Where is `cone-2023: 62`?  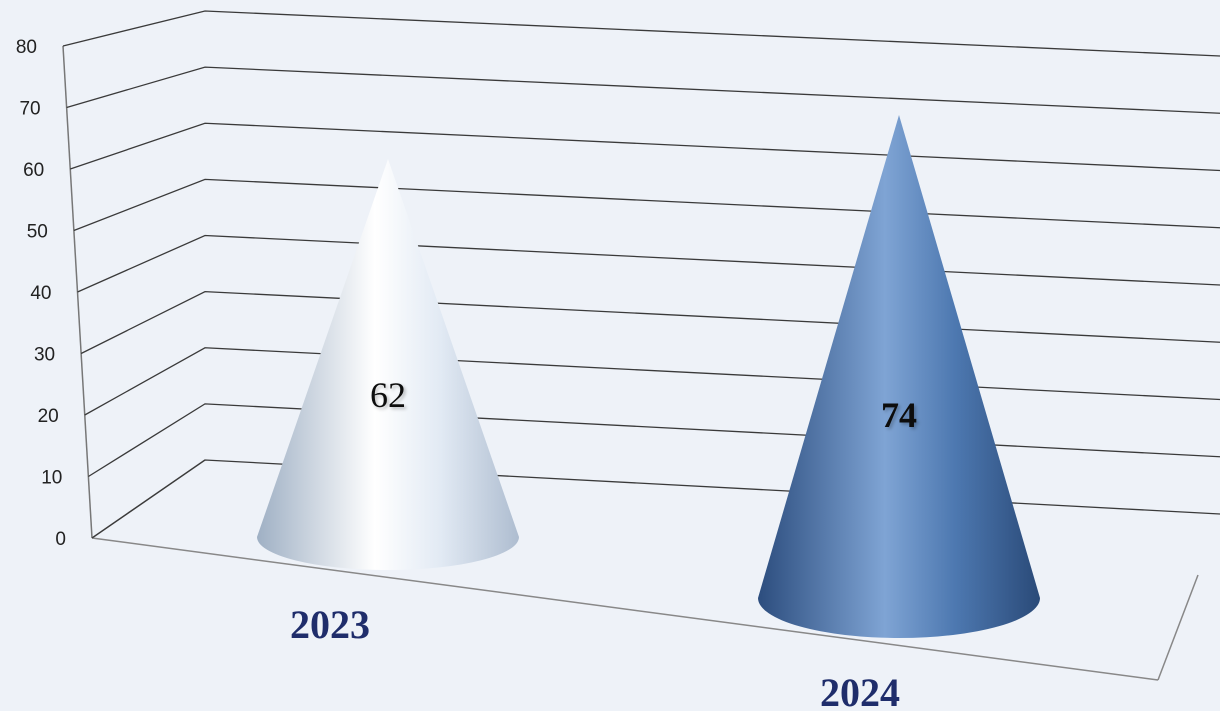 cone-2023: 62 is located at coordinates (388, 364).